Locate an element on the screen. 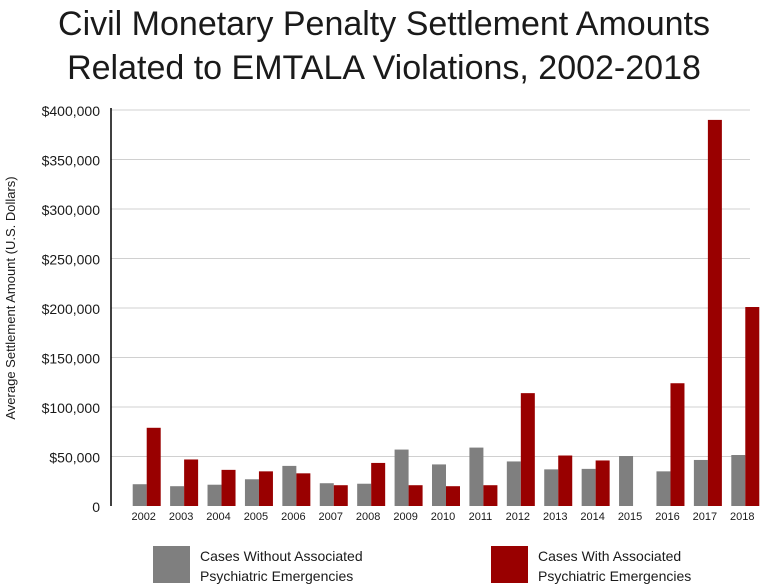  y-tick-label: $50,000 is located at coordinates (74, 458).